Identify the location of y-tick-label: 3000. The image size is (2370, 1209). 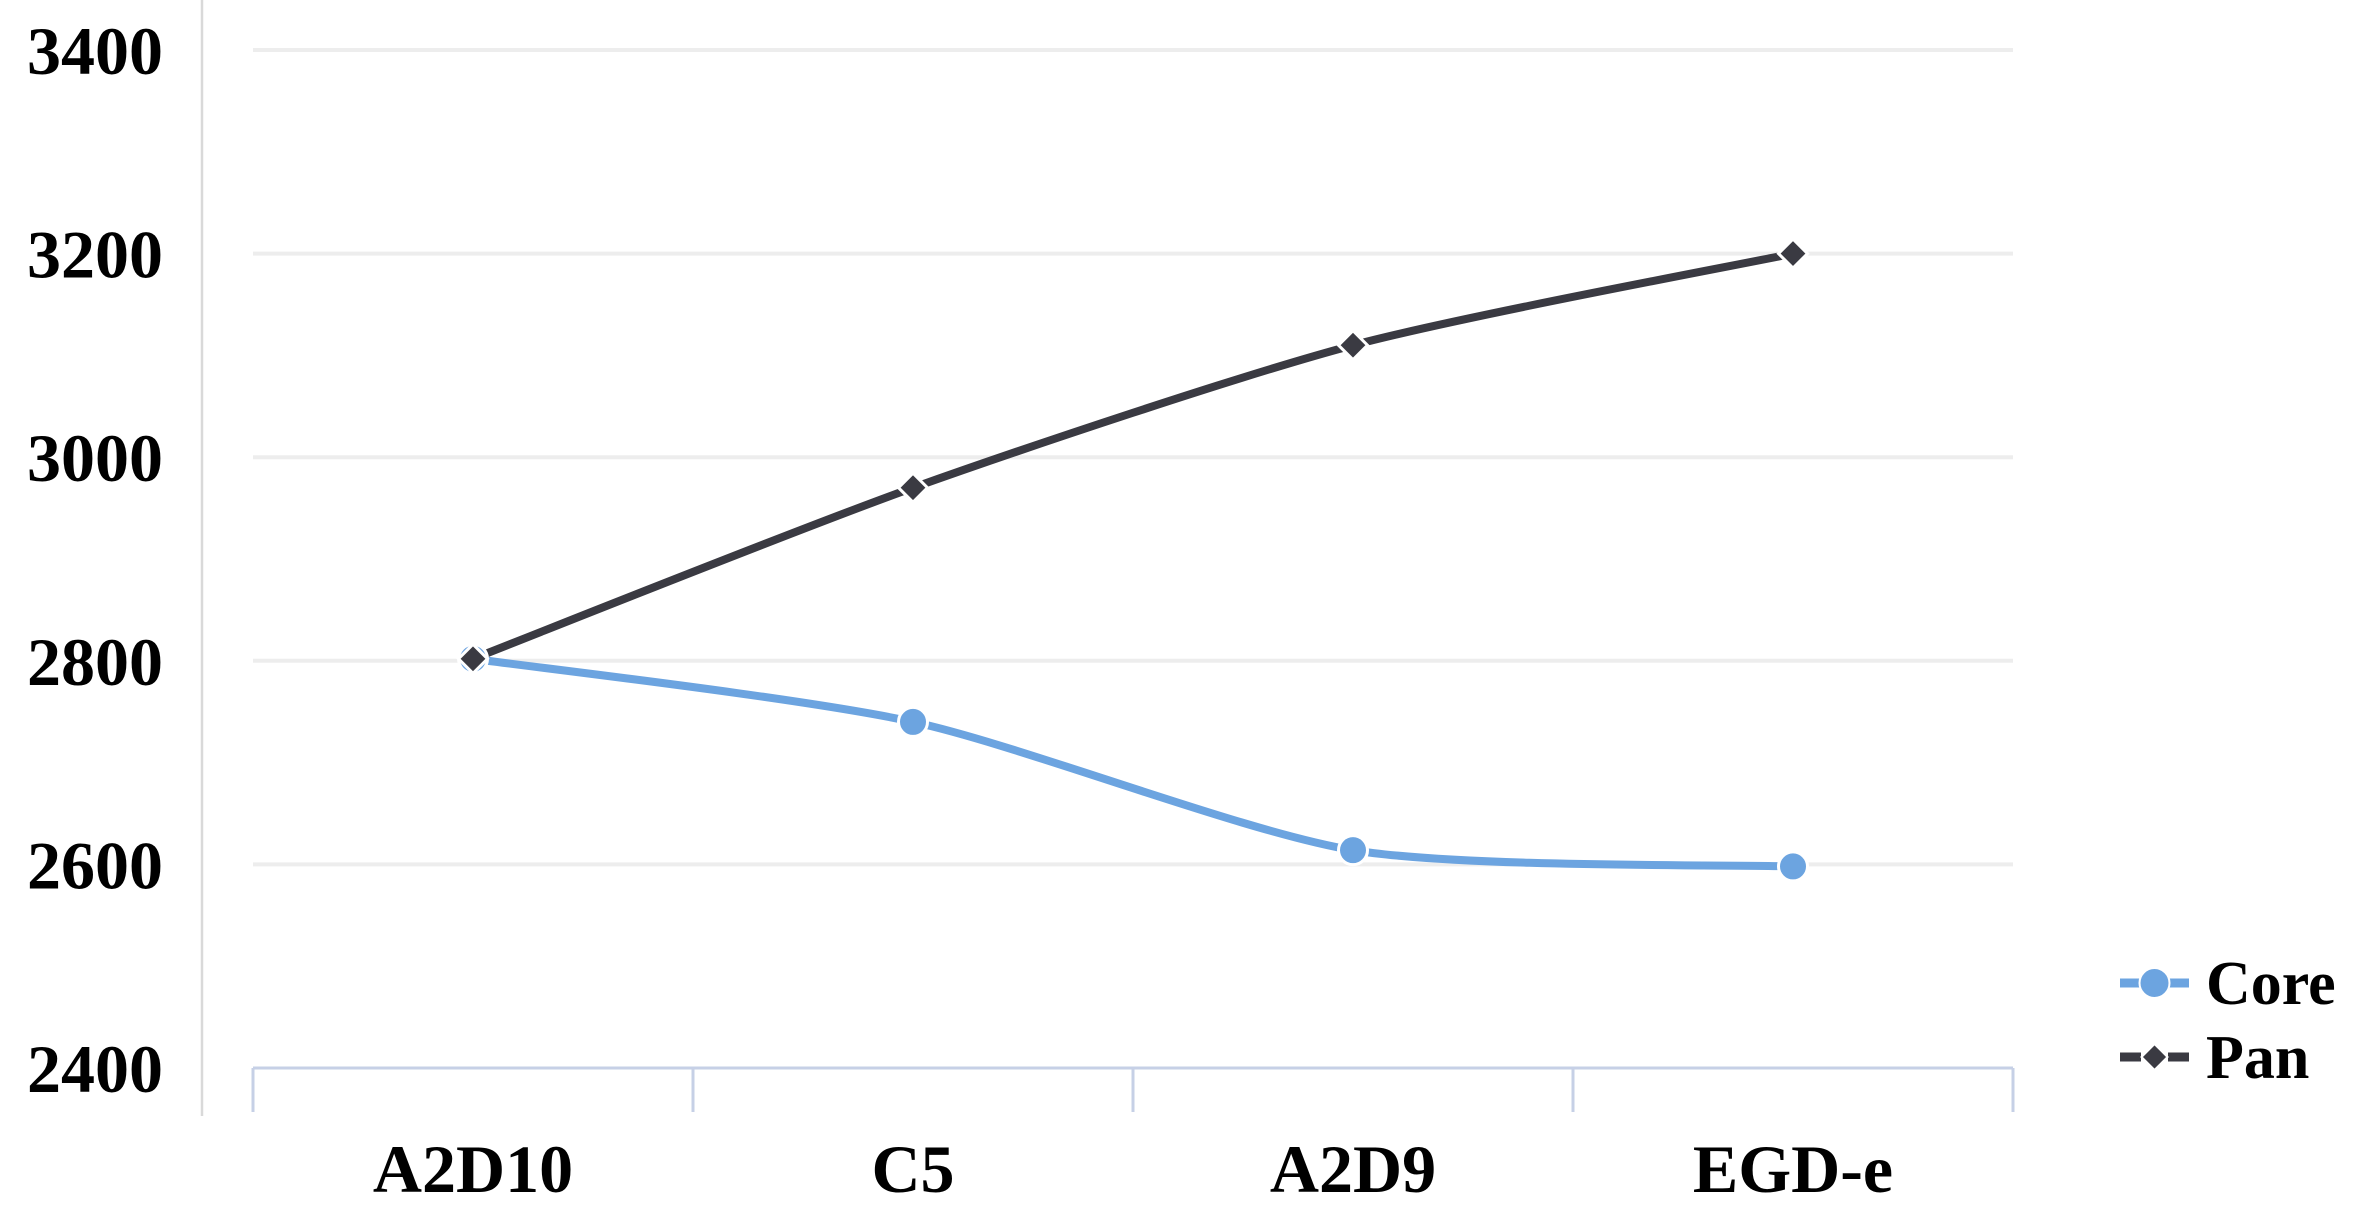
(95, 458).